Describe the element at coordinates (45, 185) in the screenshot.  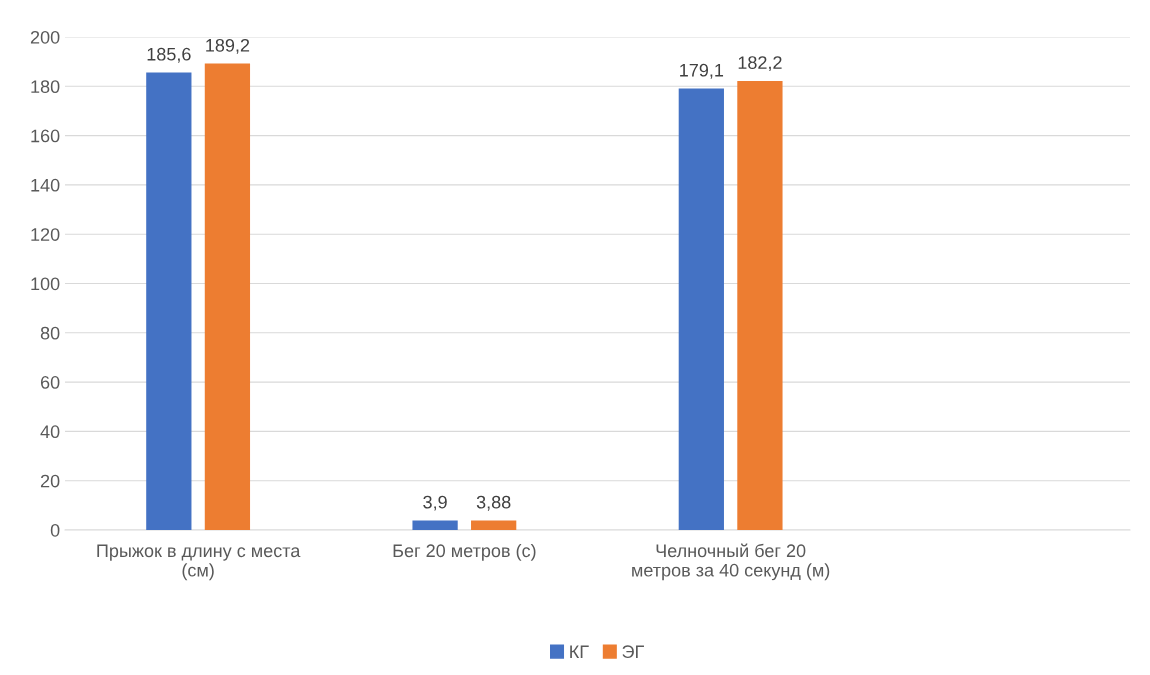
I see `y-tick-label: 140` at that location.